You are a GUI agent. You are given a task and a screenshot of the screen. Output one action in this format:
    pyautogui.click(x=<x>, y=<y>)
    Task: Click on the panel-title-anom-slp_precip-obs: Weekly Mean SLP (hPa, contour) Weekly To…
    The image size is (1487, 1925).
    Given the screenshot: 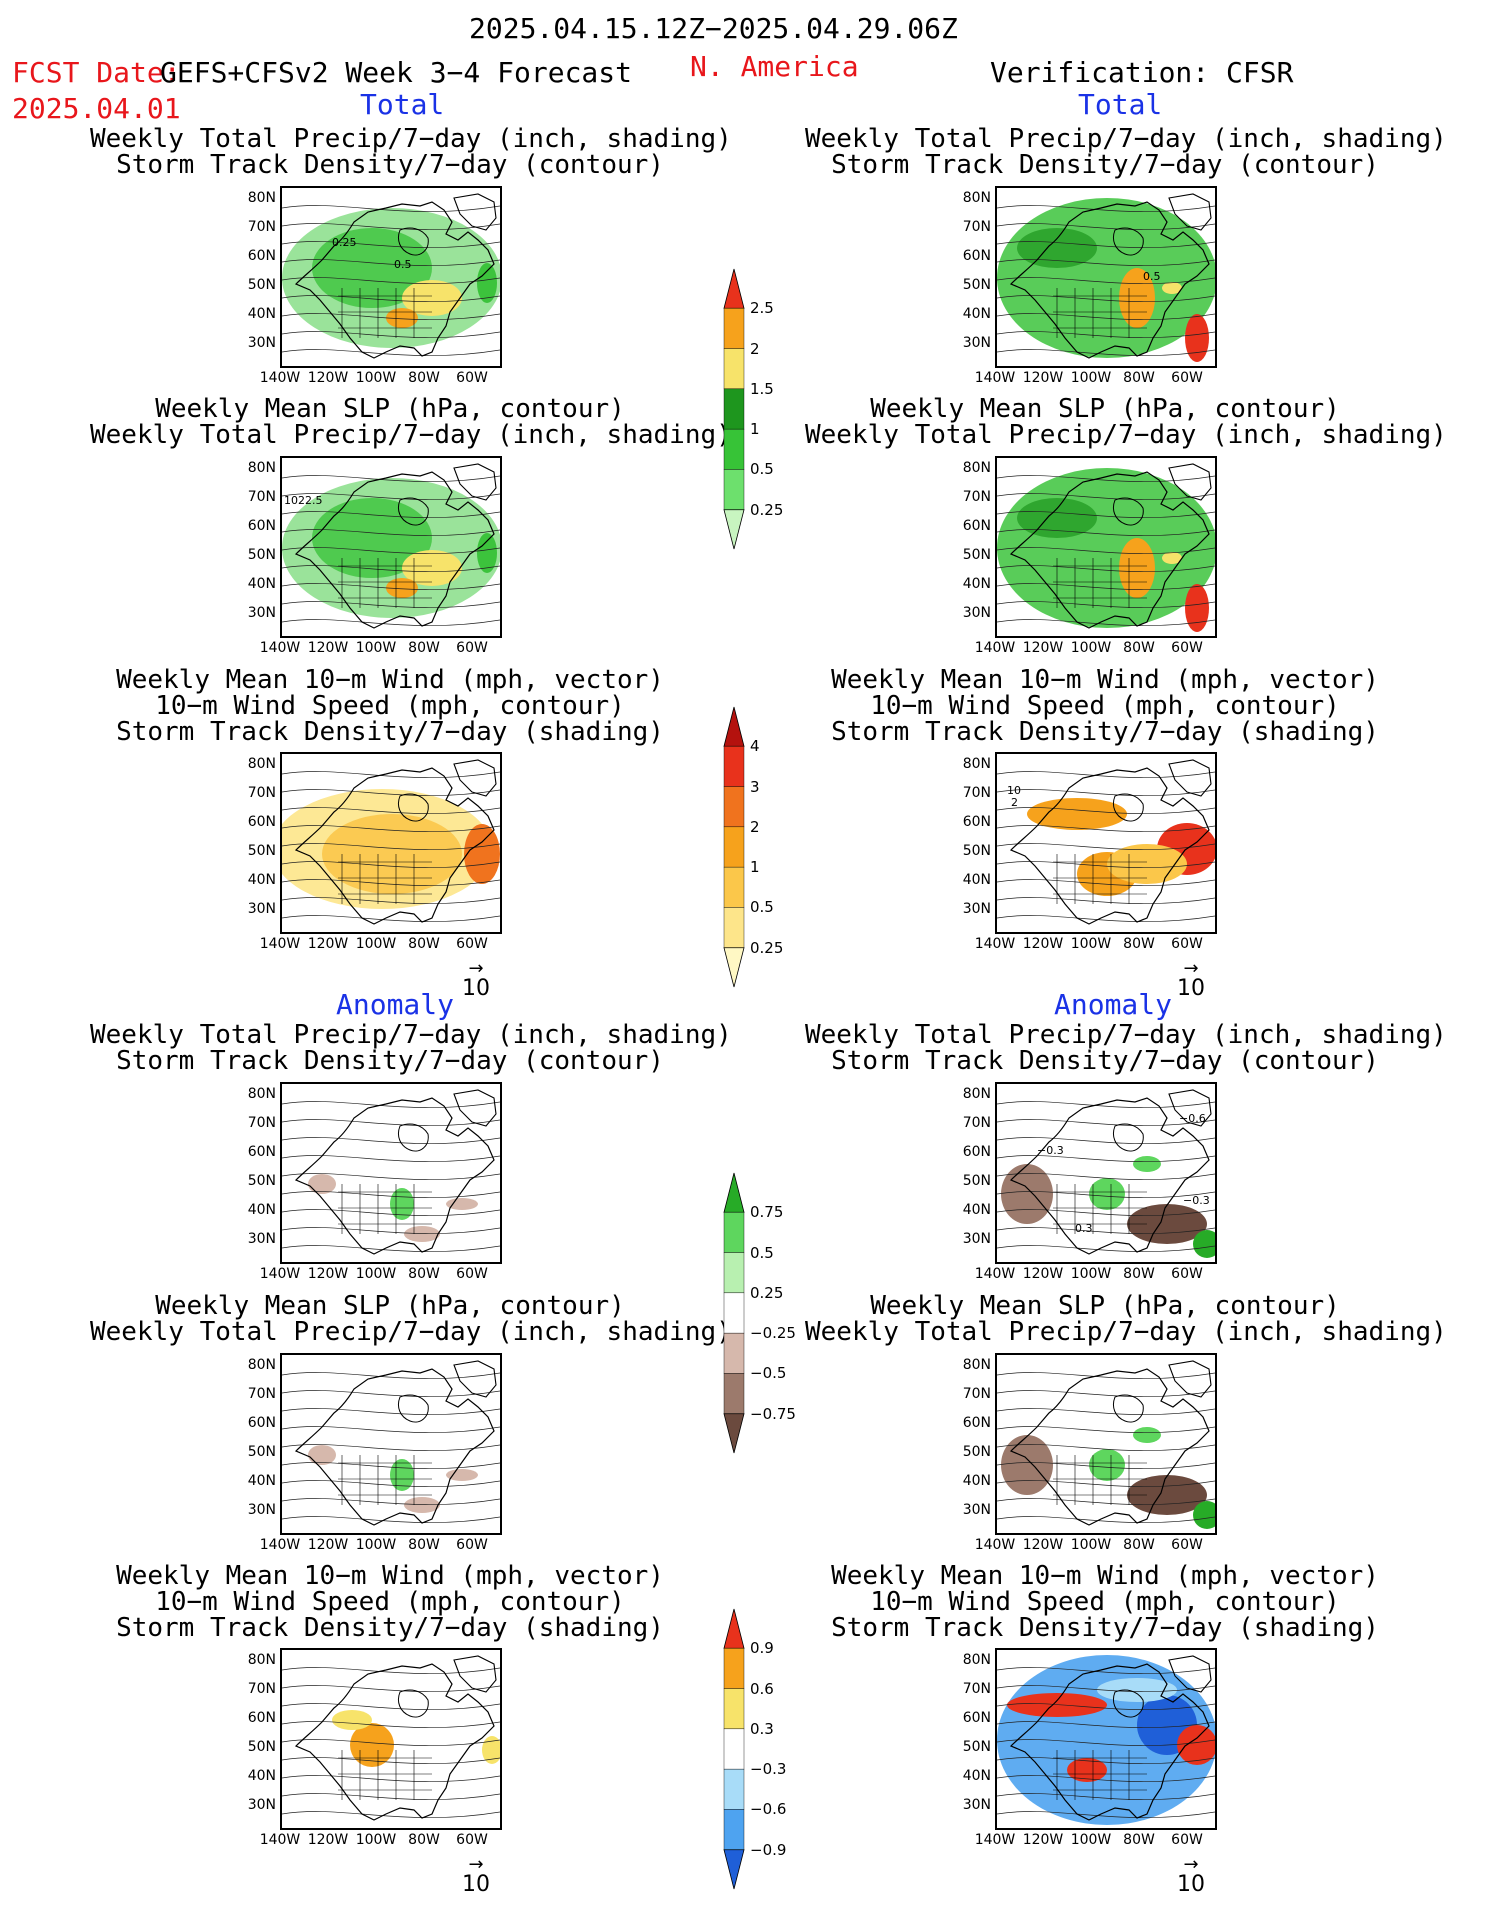 What is the action you would take?
    pyautogui.click(x=1126, y=1319)
    